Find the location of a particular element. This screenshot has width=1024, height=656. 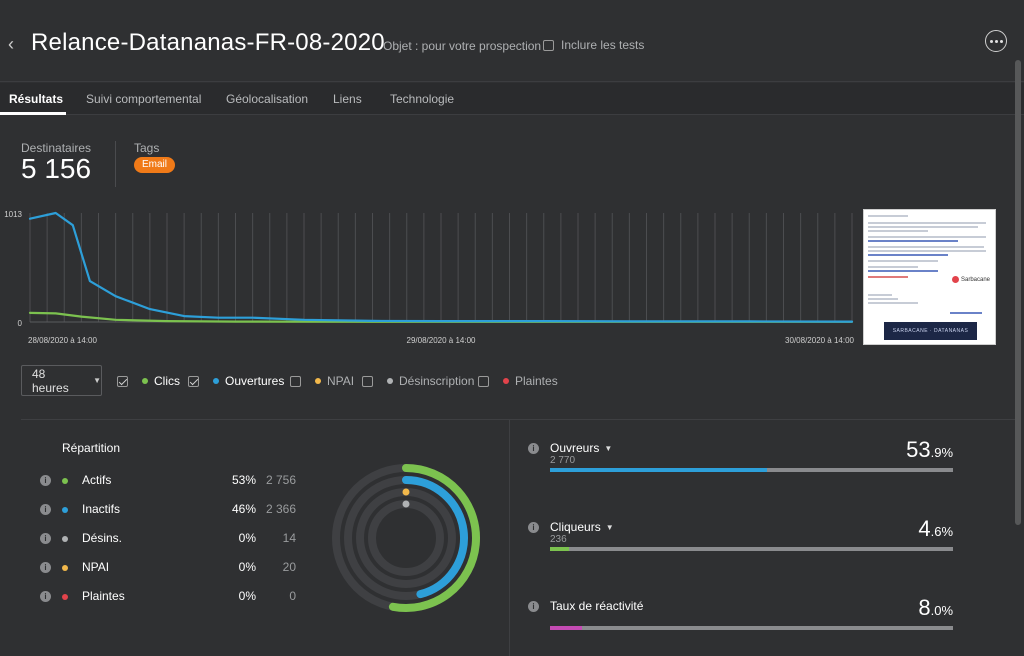

summary-divider is located at coordinates (115, 164).